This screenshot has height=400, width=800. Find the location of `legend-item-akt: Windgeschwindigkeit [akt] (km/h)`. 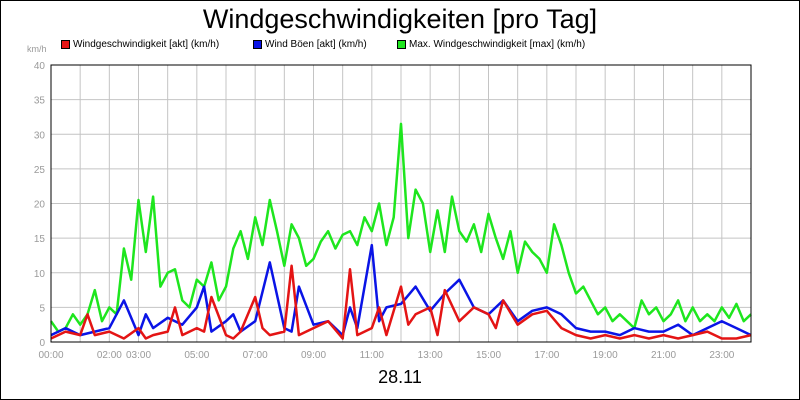

legend-item-akt: Windgeschwindigkeit [akt] (km/h) is located at coordinates (140, 44).